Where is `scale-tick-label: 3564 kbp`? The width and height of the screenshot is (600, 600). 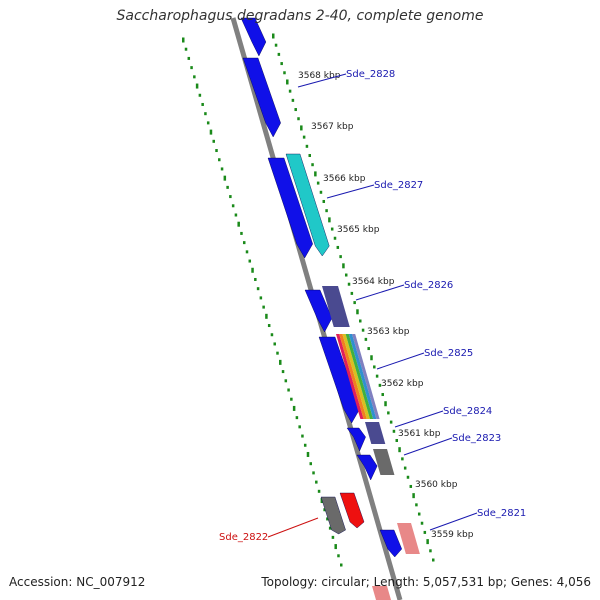
scale-tick-label: 3564 kbp is located at coordinates (373, 282).